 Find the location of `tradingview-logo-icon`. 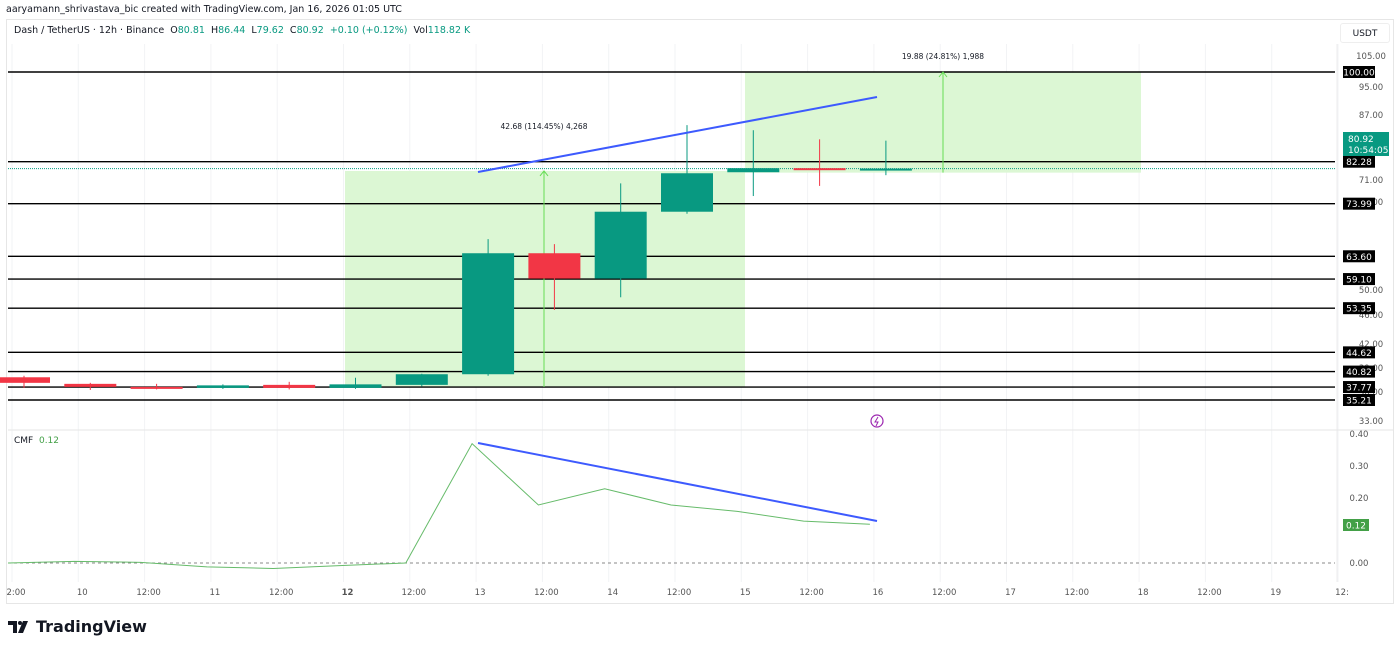

tradingview-logo-icon is located at coordinates (18, 626).